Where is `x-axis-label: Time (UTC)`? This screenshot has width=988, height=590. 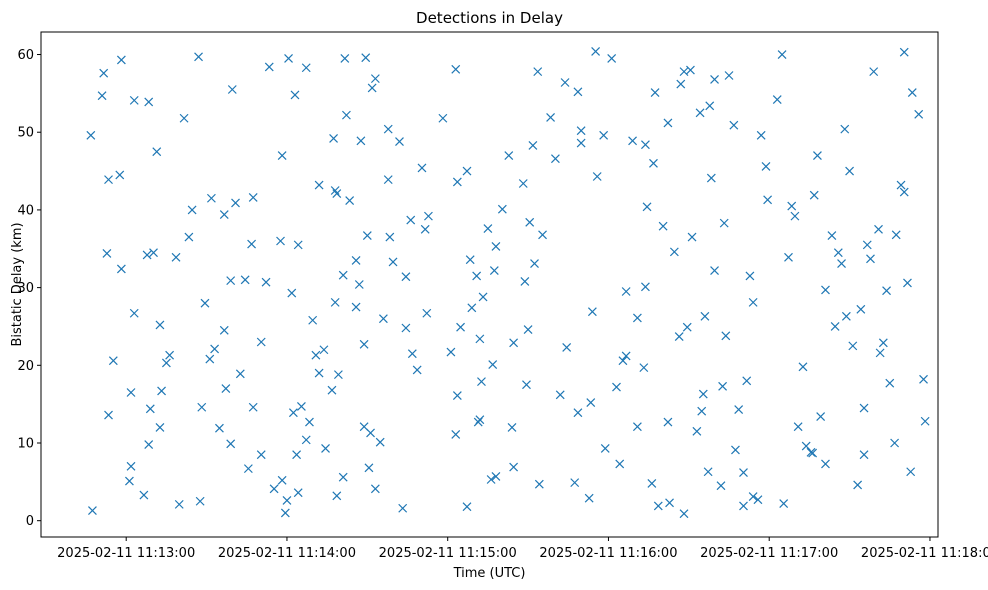
x-axis-label: Time (UTC) is located at coordinates (489, 573).